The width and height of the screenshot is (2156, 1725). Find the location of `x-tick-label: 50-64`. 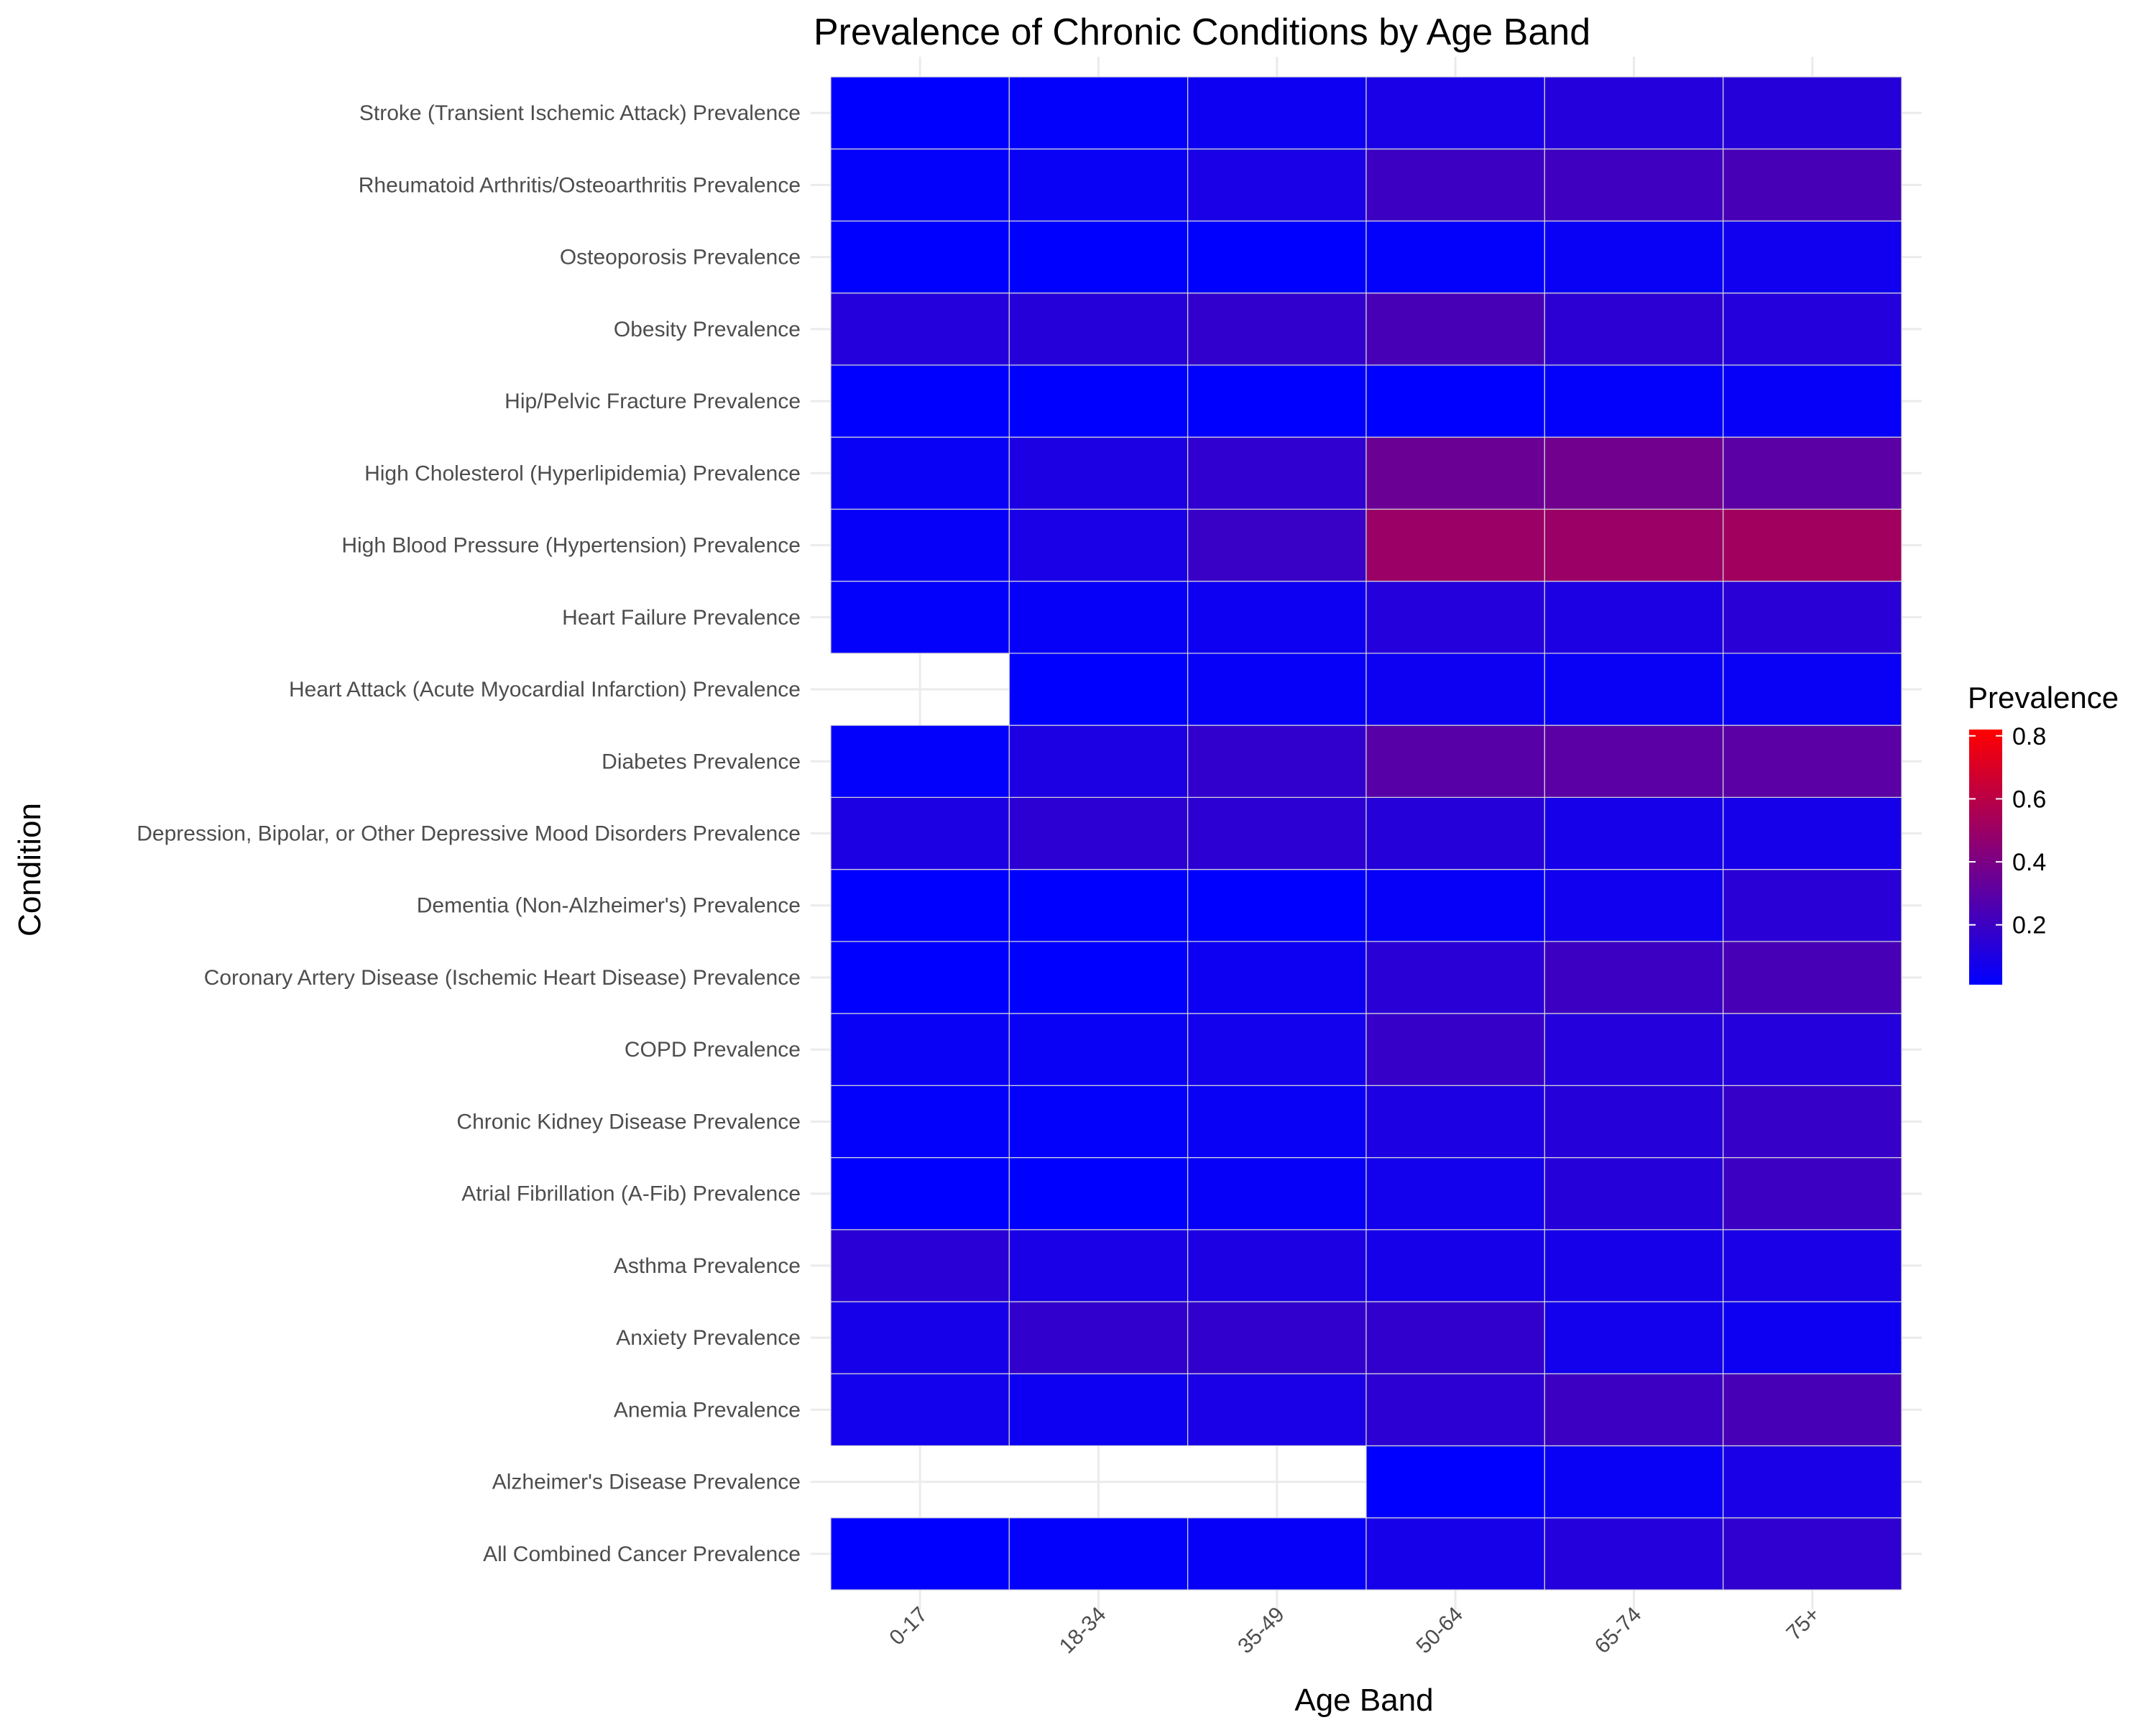

x-tick-label: 50-64 is located at coordinates (1440, 1631).